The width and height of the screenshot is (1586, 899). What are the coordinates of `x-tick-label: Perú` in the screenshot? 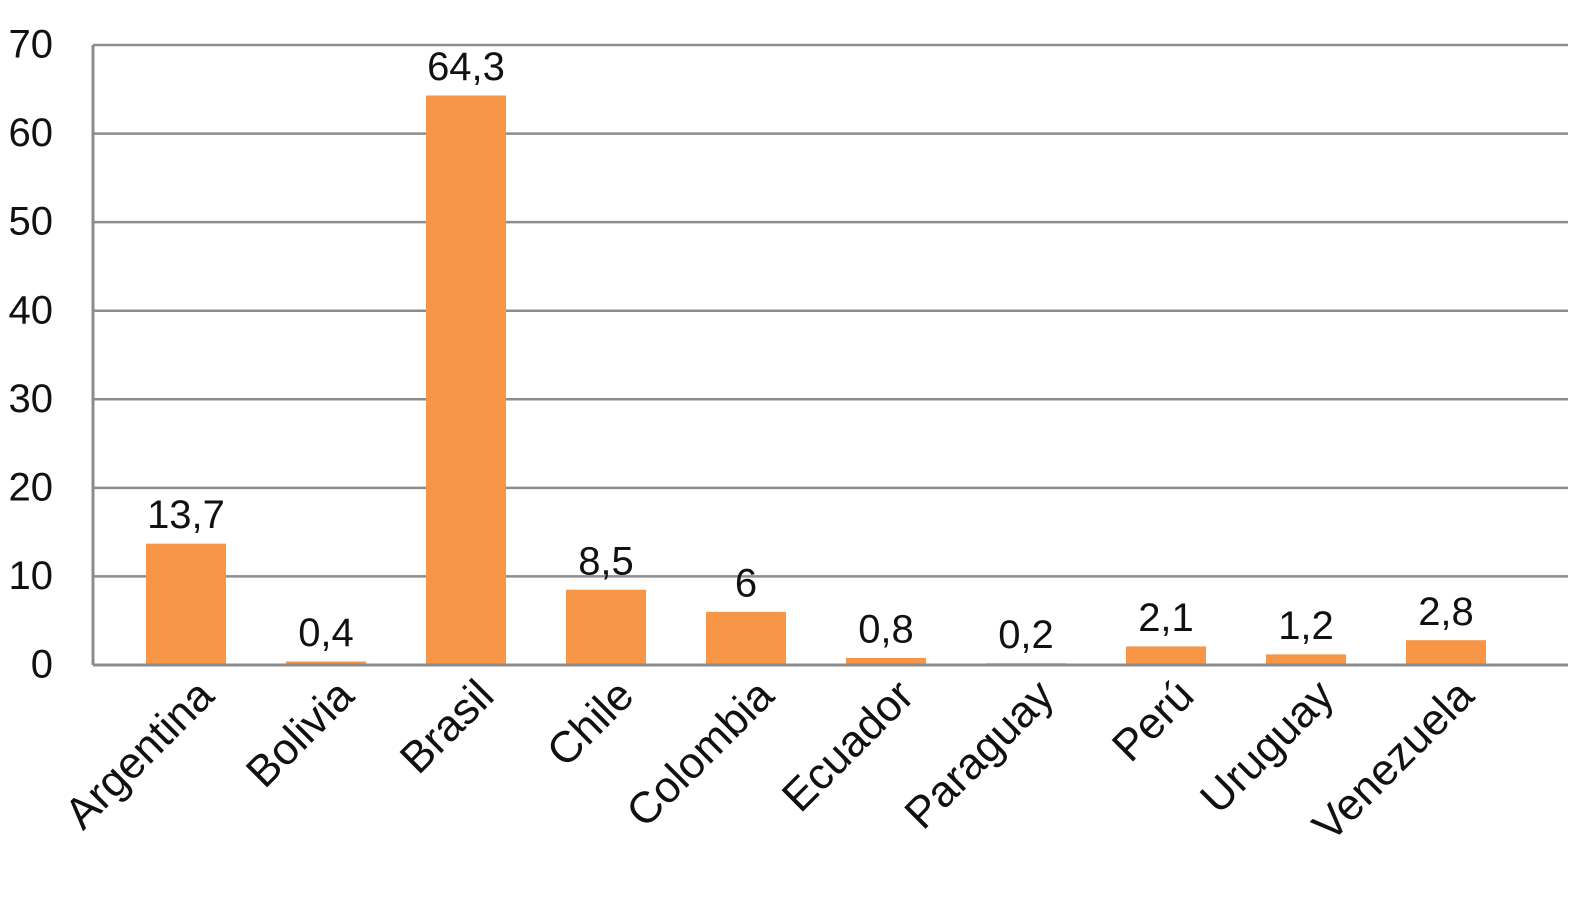 It's located at (1153, 721).